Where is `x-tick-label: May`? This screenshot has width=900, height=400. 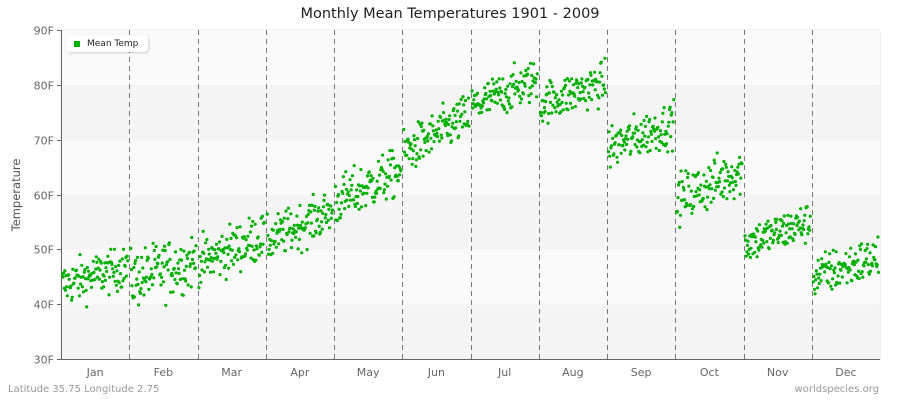 x-tick-label: May is located at coordinates (368, 372).